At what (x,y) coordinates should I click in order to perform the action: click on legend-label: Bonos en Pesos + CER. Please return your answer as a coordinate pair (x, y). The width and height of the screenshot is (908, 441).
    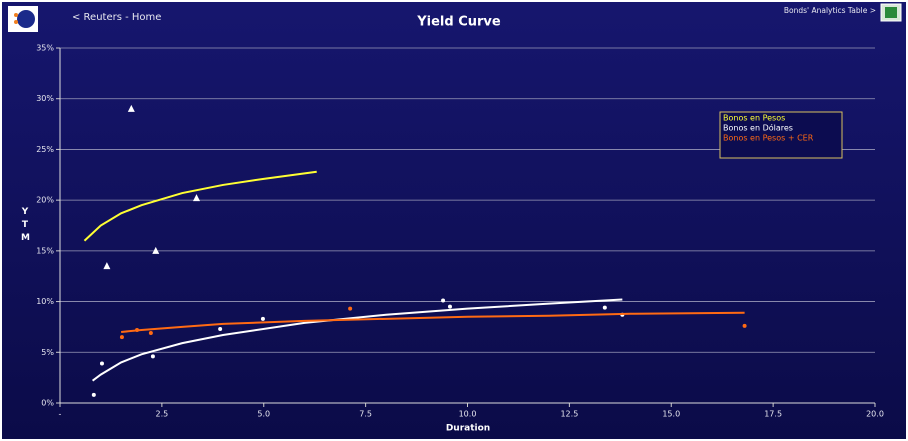
    Looking at the image, I should click on (768, 138).